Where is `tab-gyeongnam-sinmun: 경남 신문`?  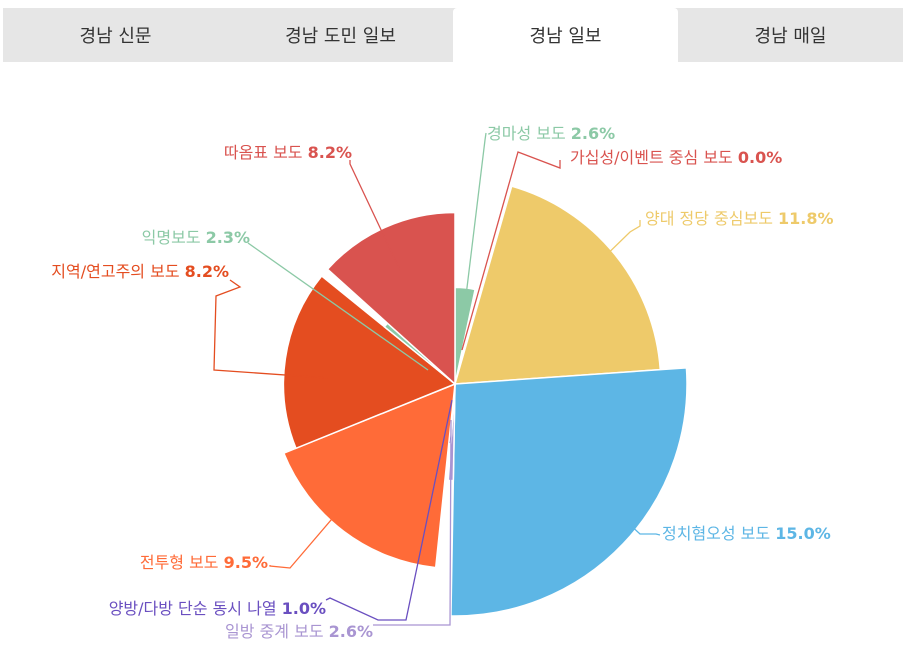 tab-gyeongnam-sinmun: 경남 신문 is located at coordinates (115, 36).